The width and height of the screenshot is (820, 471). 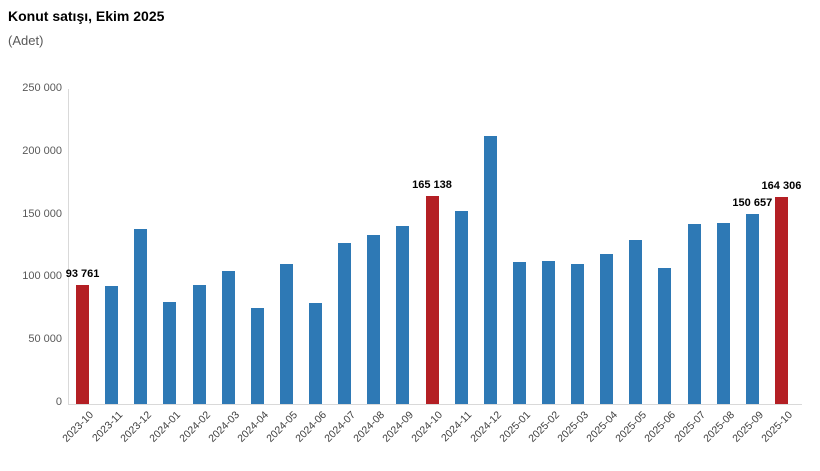 I want to click on x-axis-tick-label: 2025-03, so click(x=573, y=427).